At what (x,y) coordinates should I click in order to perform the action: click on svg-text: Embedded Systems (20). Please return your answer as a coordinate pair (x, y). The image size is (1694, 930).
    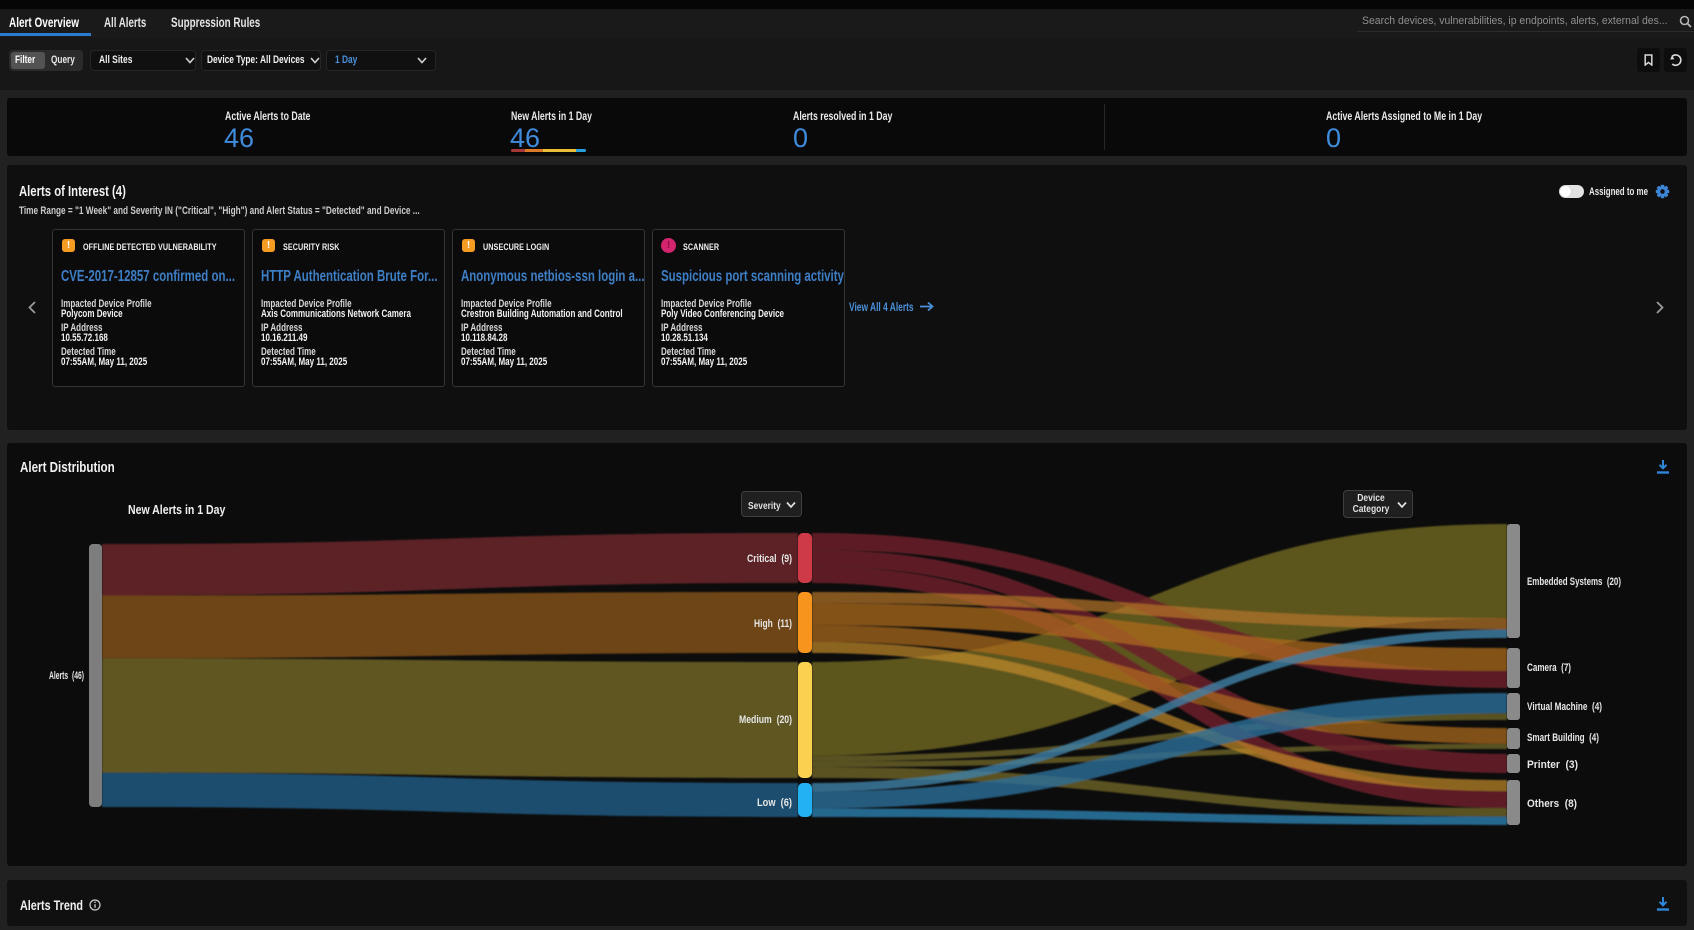
    Looking at the image, I should click on (1574, 582).